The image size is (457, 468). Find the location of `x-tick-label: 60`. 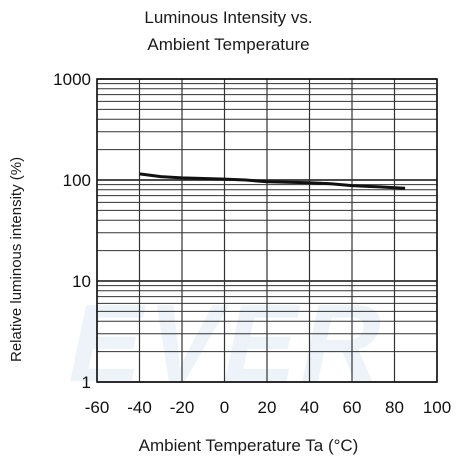

x-tick-label: 60 is located at coordinates (352, 407).